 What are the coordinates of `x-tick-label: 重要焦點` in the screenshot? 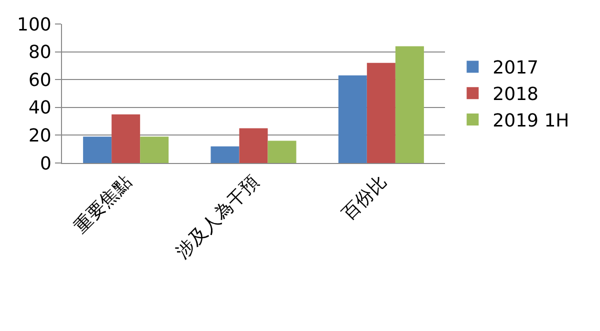 It's located at (103, 205).